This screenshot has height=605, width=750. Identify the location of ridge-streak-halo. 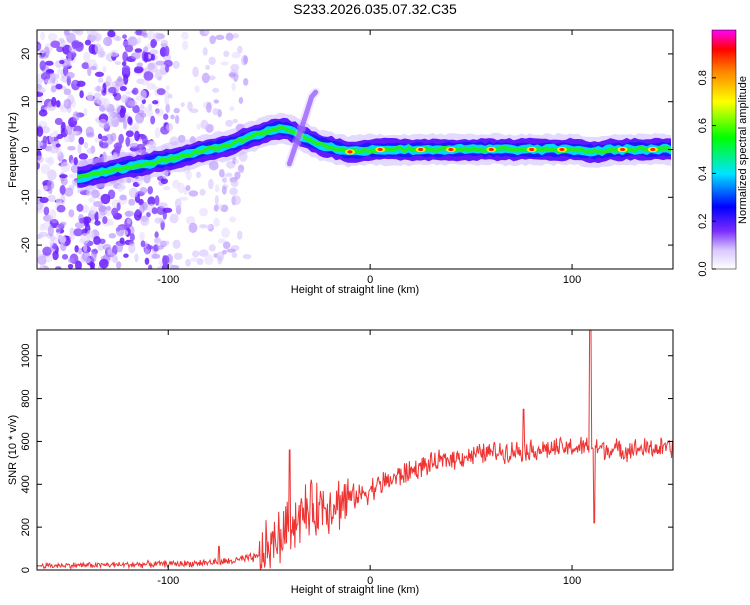
(302, 128).